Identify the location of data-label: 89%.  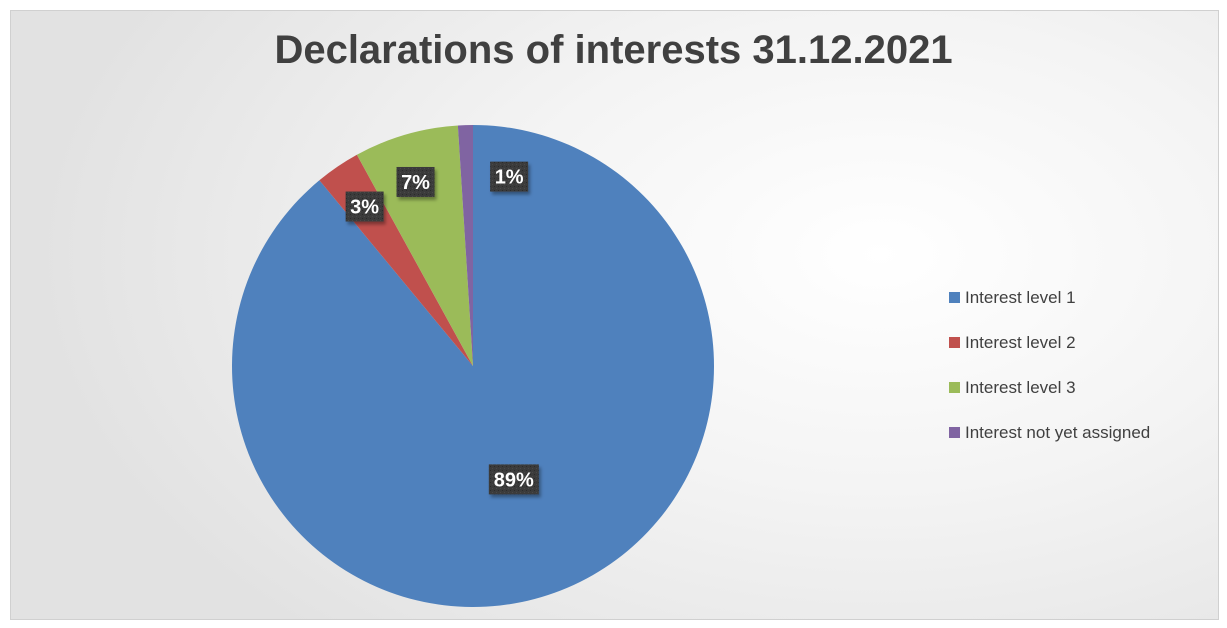
(513, 479).